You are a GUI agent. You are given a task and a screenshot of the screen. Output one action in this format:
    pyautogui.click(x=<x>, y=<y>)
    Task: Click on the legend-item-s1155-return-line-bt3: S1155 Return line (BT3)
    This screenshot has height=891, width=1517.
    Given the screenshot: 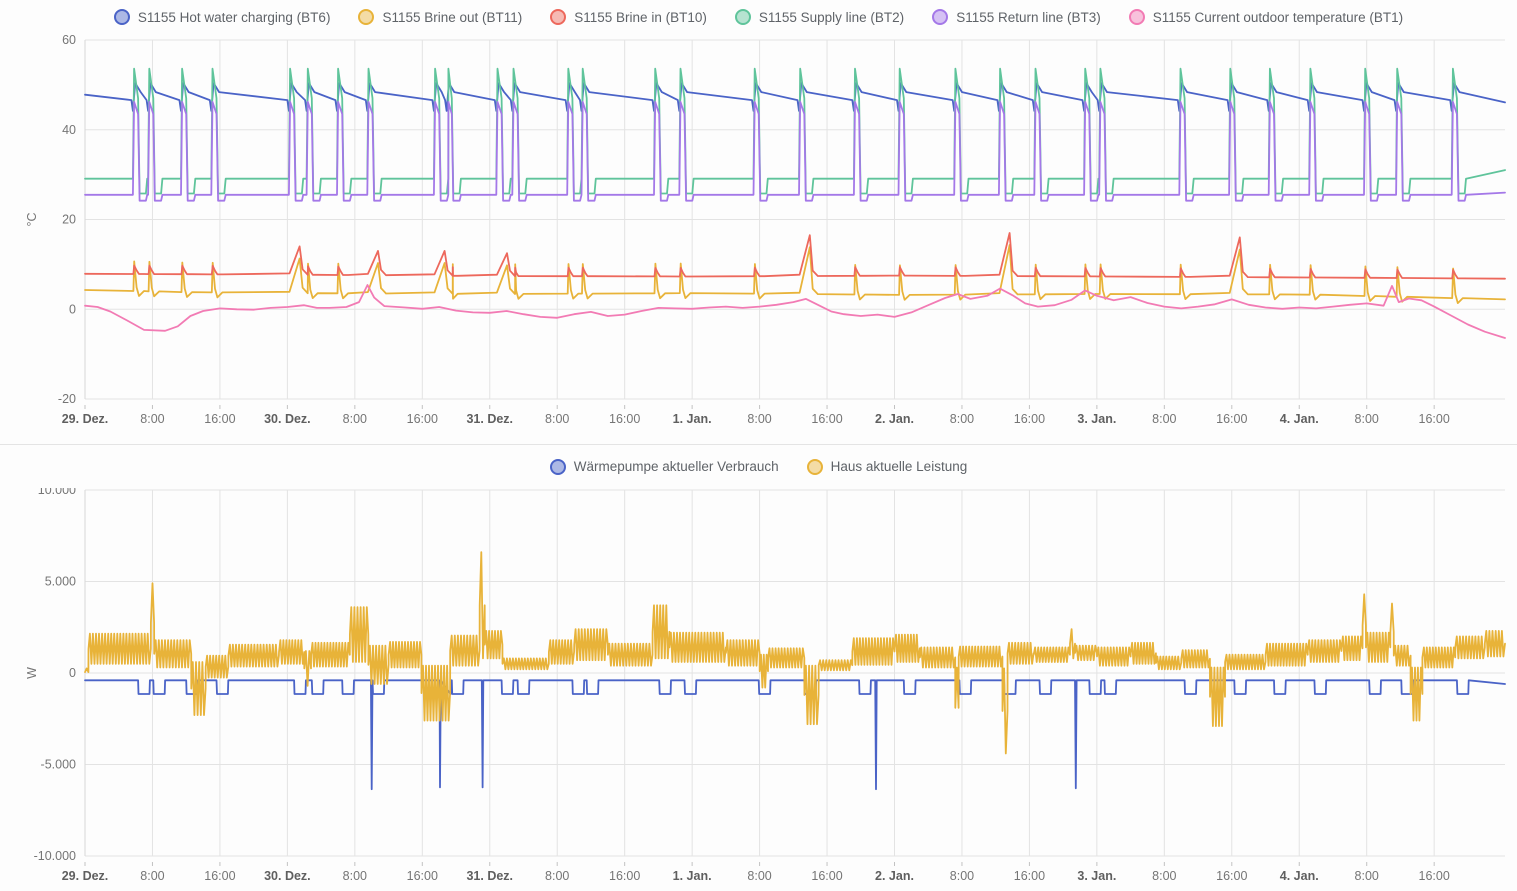 What is the action you would take?
    pyautogui.click(x=1016, y=17)
    